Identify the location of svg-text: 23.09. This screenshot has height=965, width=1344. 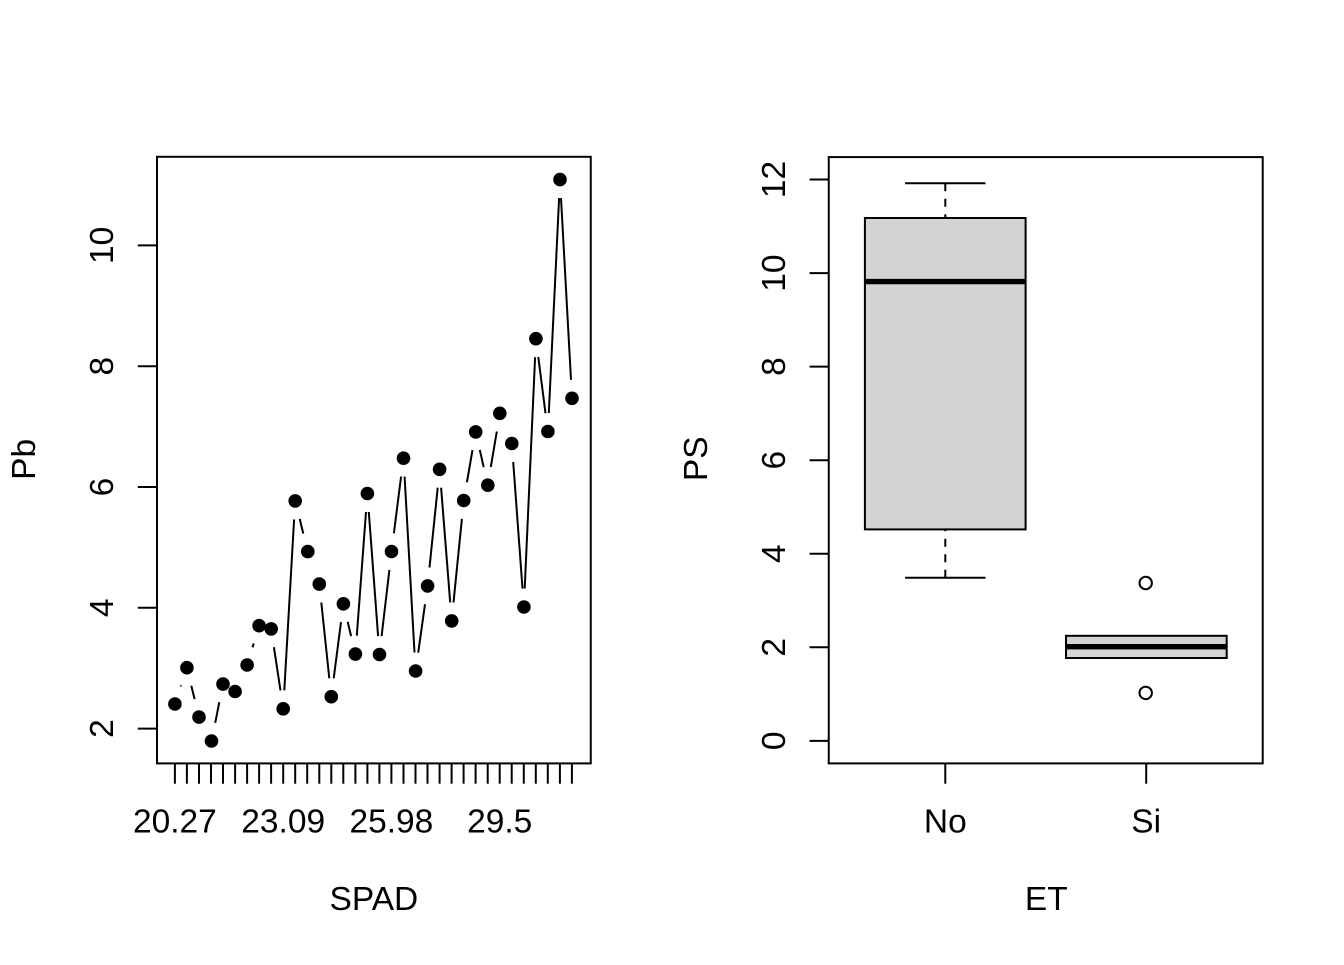
(283, 822).